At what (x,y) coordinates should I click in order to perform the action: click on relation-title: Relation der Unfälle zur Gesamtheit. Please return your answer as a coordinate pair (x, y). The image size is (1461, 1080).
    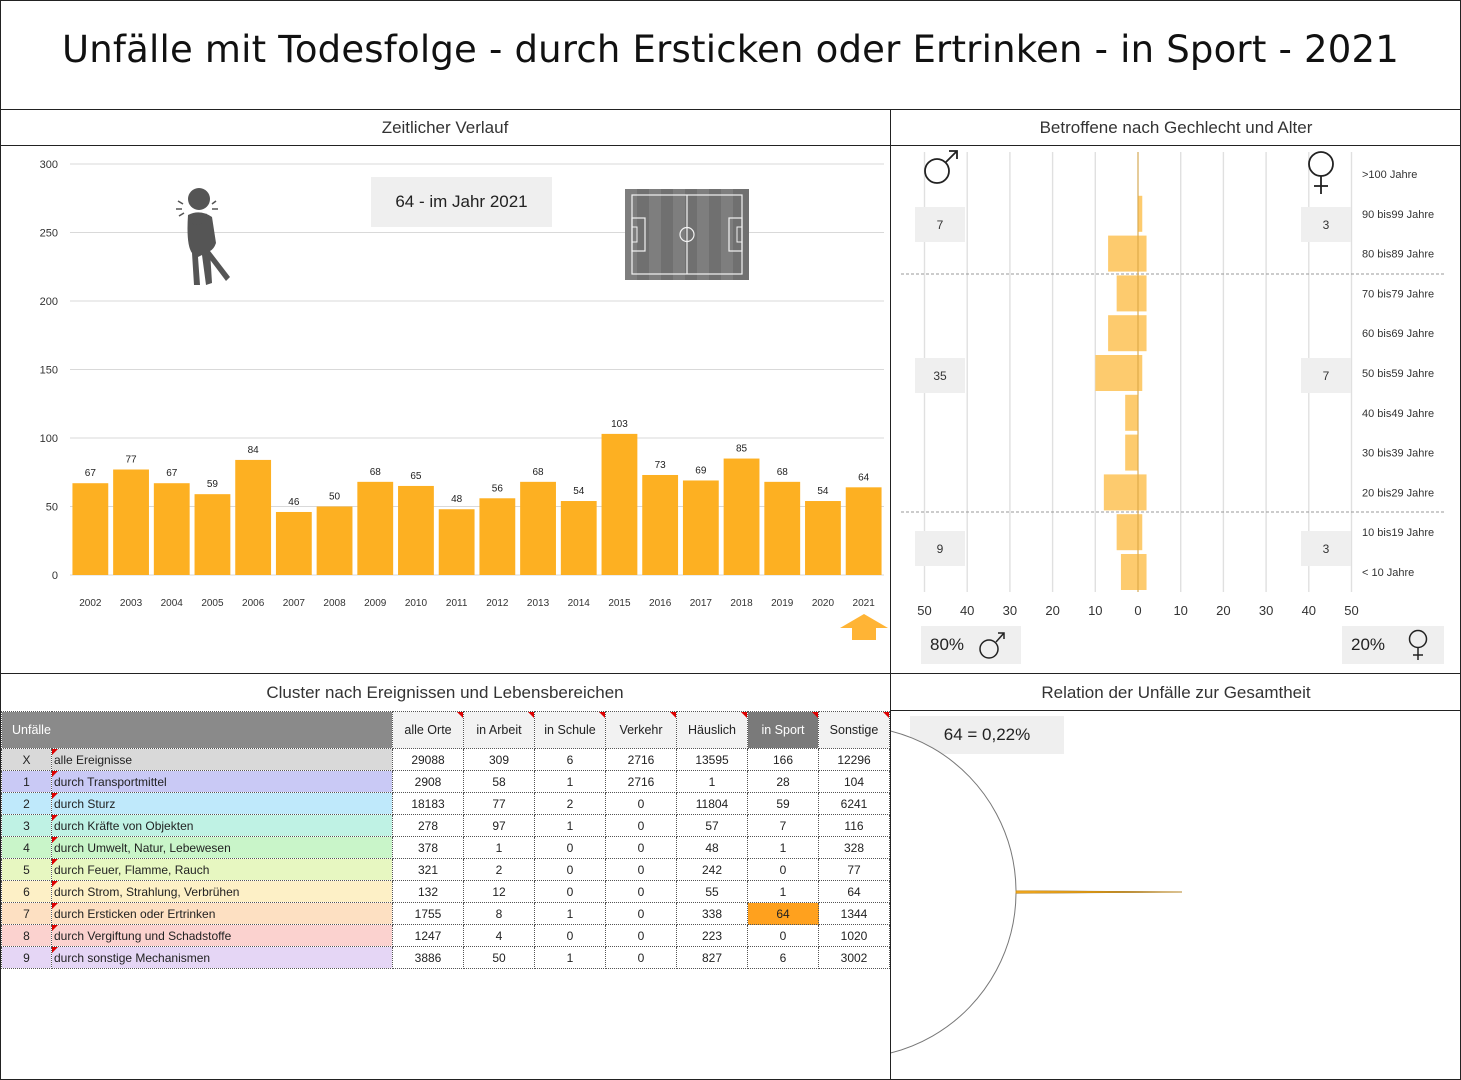
    Looking at the image, I should click on (1176, 692).